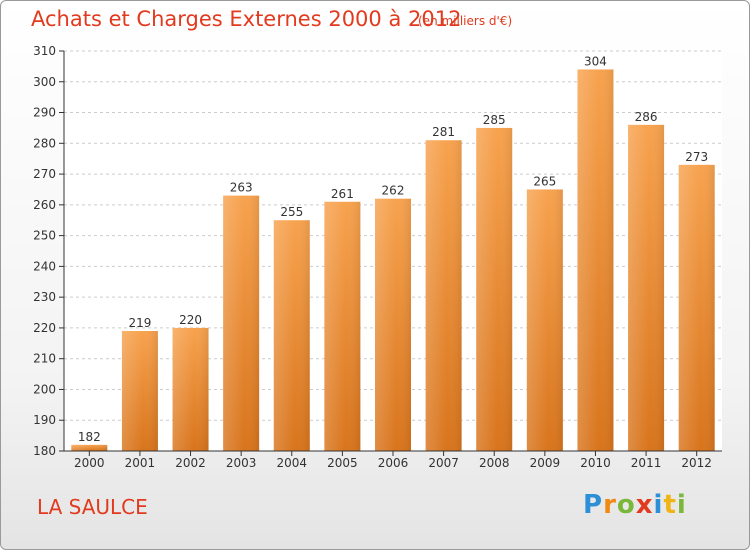 The image size is (750, 550). I want to click on x-tick-label: 2012, so click(696, 463).